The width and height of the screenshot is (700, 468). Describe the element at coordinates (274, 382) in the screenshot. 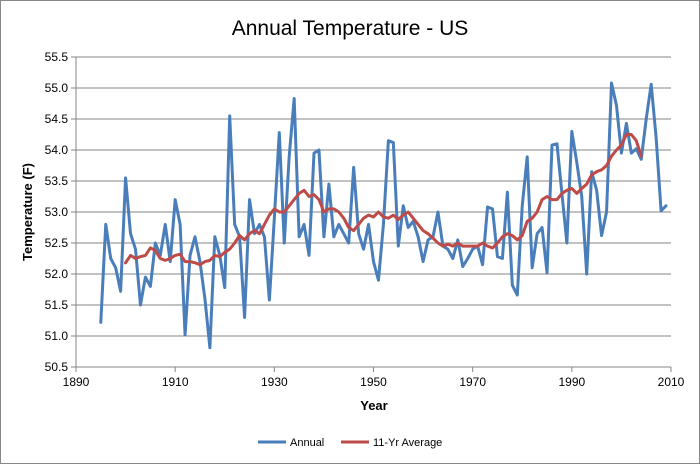

I see `x-tick-label: 1930` at that location.